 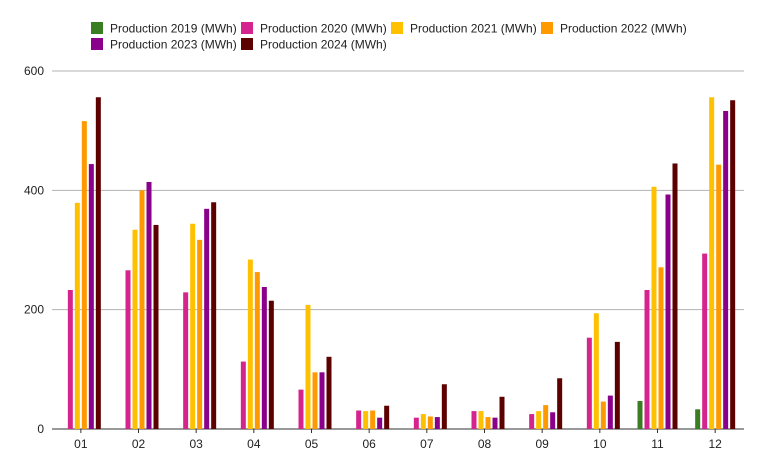 I want to click on legend-item: Production 2022 (MWh), so click(x=614, y=29).